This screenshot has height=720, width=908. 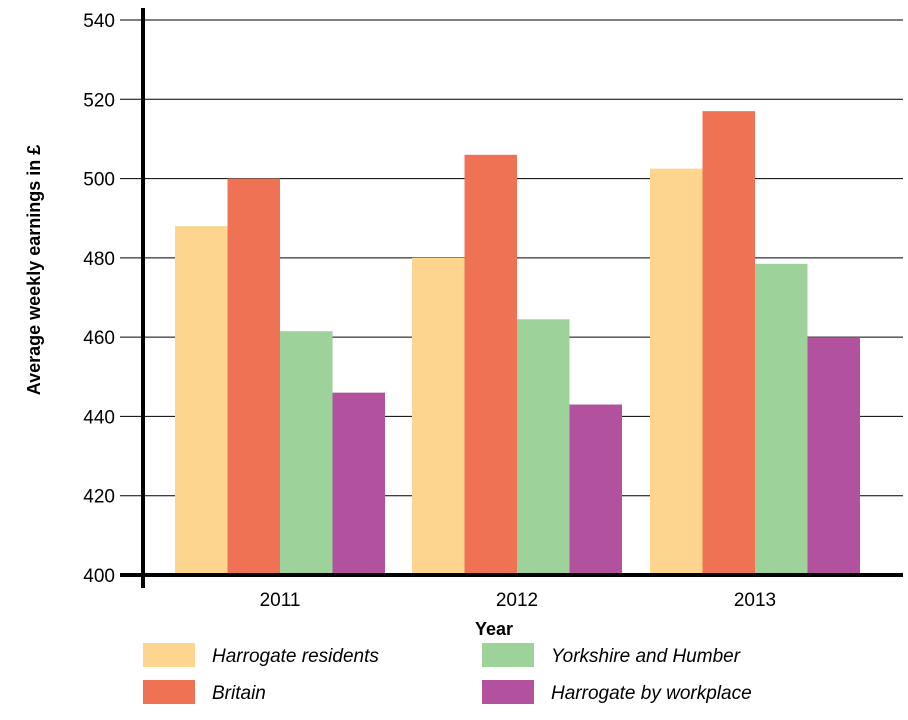 I want to click on x-tick-label: 2013, so click(x=755, y=600).